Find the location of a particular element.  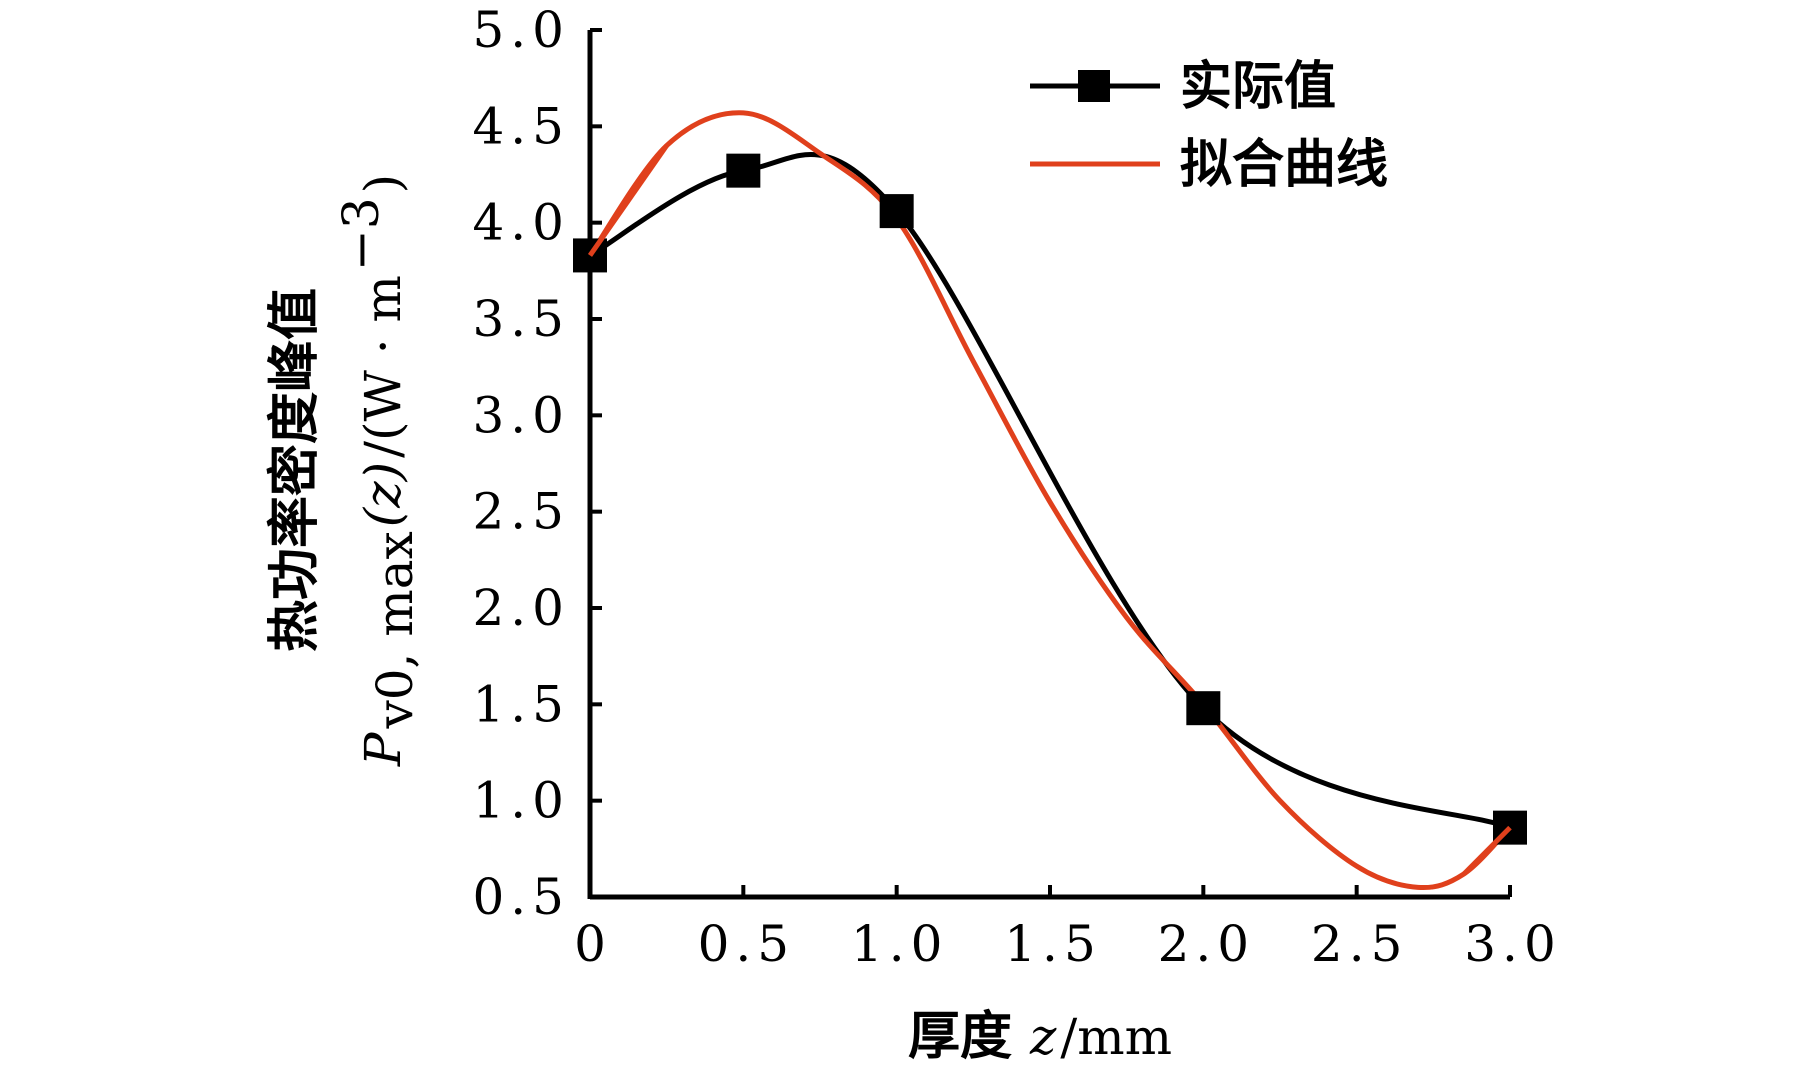

y-axis-title-line1-group: 热功率密度峰值 is located at coordinates (295, 470).